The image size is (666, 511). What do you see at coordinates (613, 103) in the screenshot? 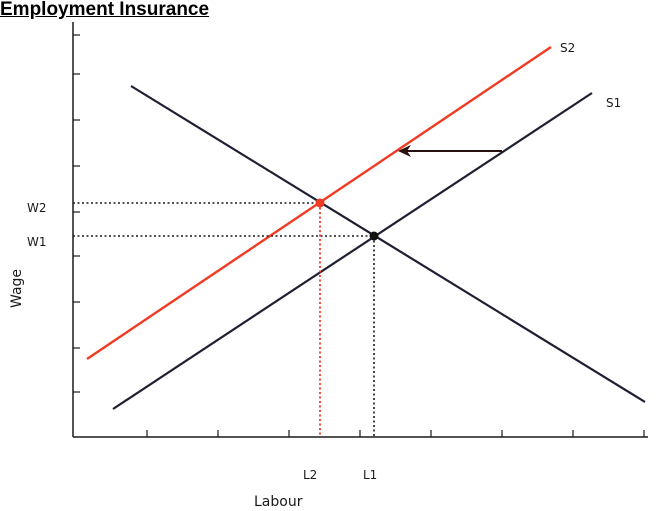
I see `label-s1: S1` at bounding box center [613, 103].